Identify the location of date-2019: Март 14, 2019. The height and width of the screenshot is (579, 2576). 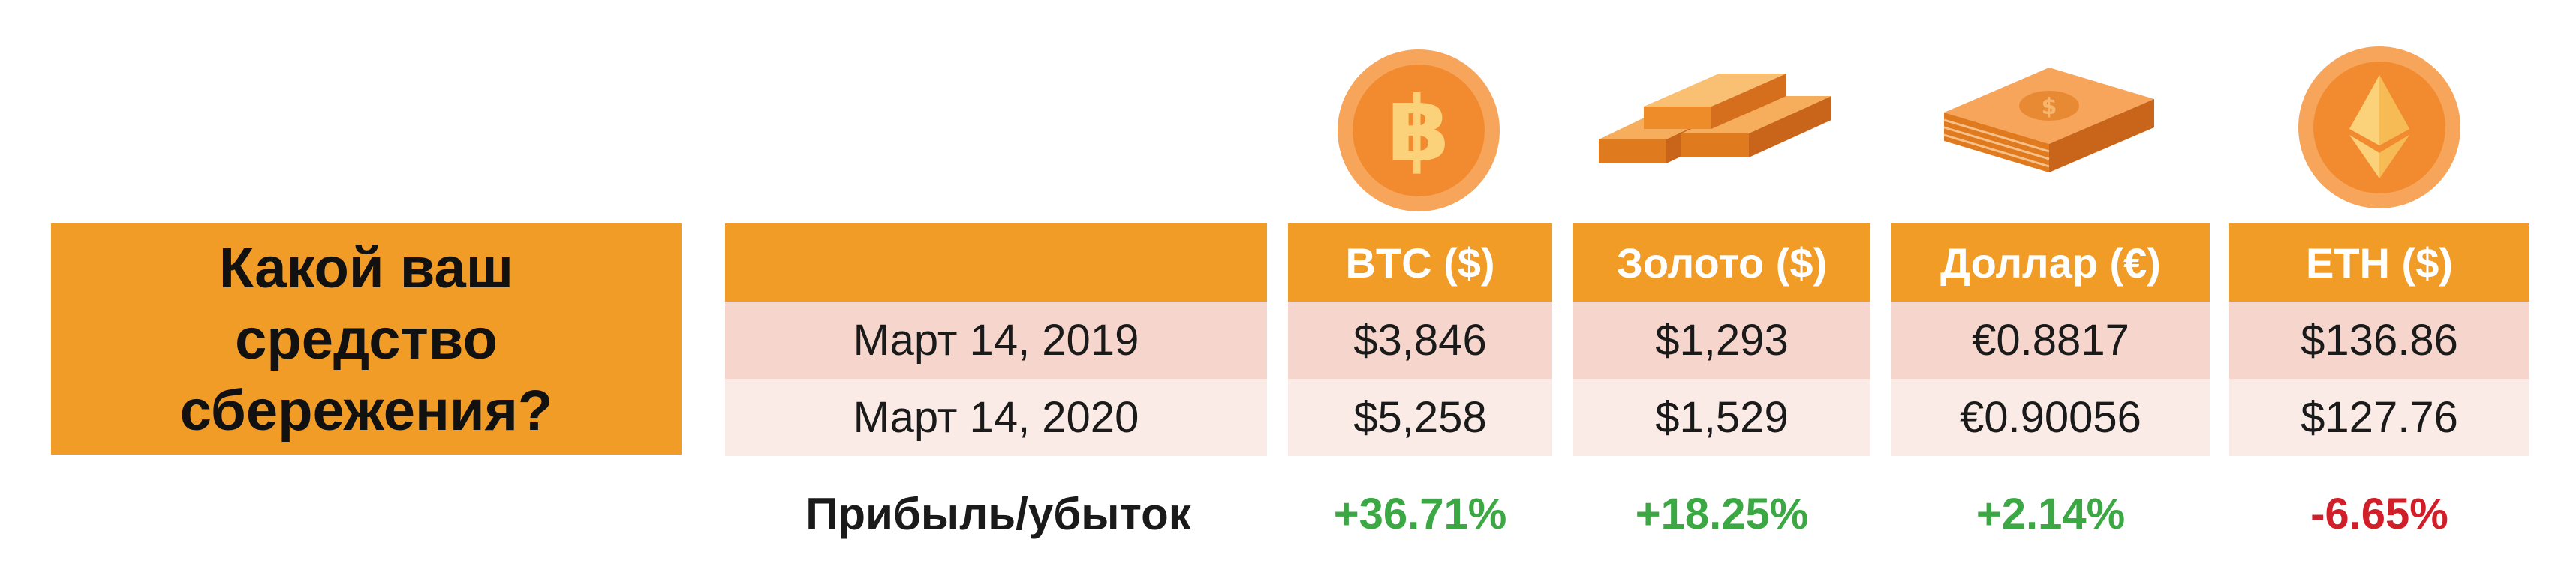
(996, 340).